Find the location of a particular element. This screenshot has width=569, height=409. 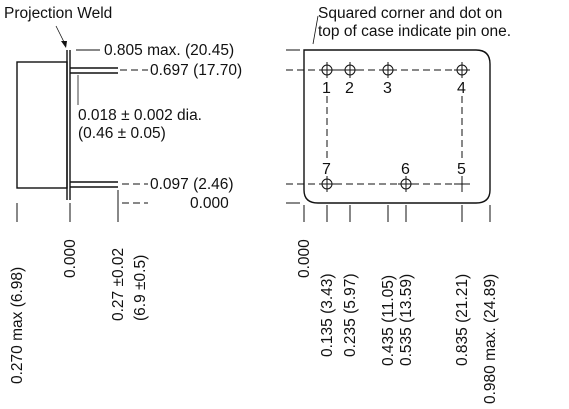

projection-weld-label: Projection Weld is located at coordinates (58, 13).